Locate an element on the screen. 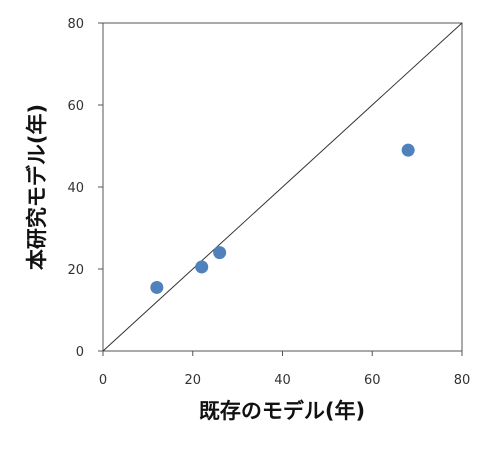 The height and width of the screenshot is (458, 500). y-tick-label: 60 is located at coordinates (75, 106).